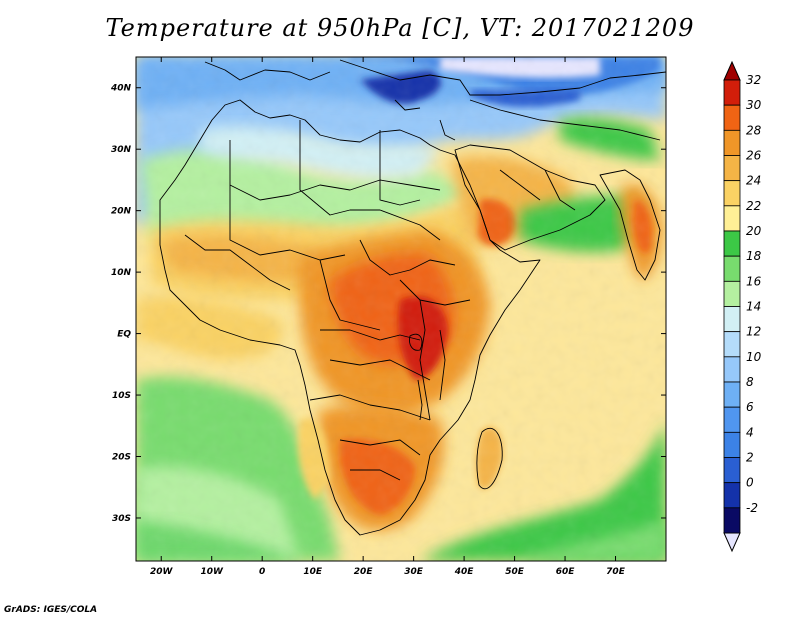  What do you see at coordinates (754, 231) in the screenshot?
I see `colorbar-label: 20` at bounding box center [754, 231].